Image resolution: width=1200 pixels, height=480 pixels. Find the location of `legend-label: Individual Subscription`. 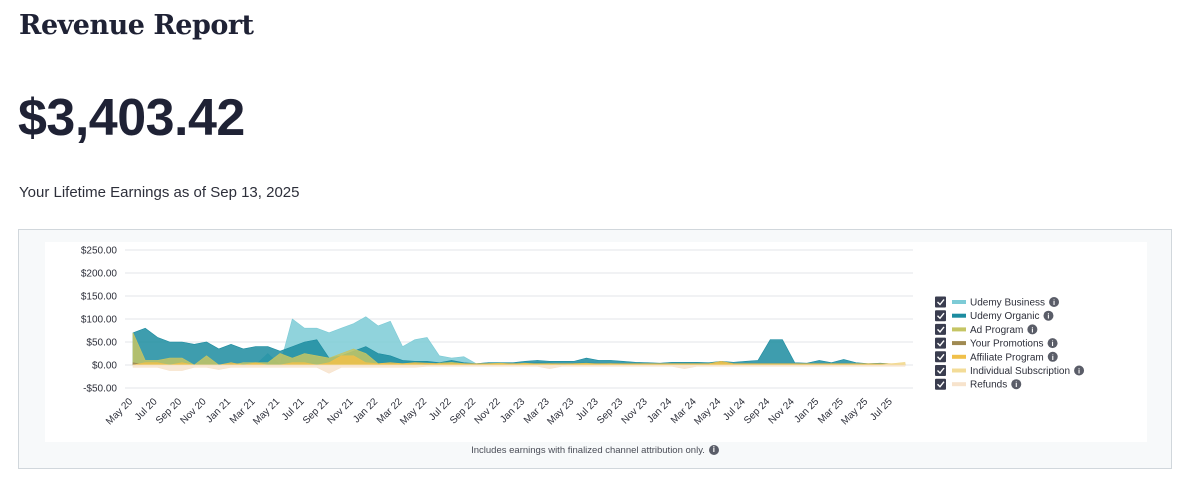

legend-label: Individual Subscription is located at coordinates (1020, 371).